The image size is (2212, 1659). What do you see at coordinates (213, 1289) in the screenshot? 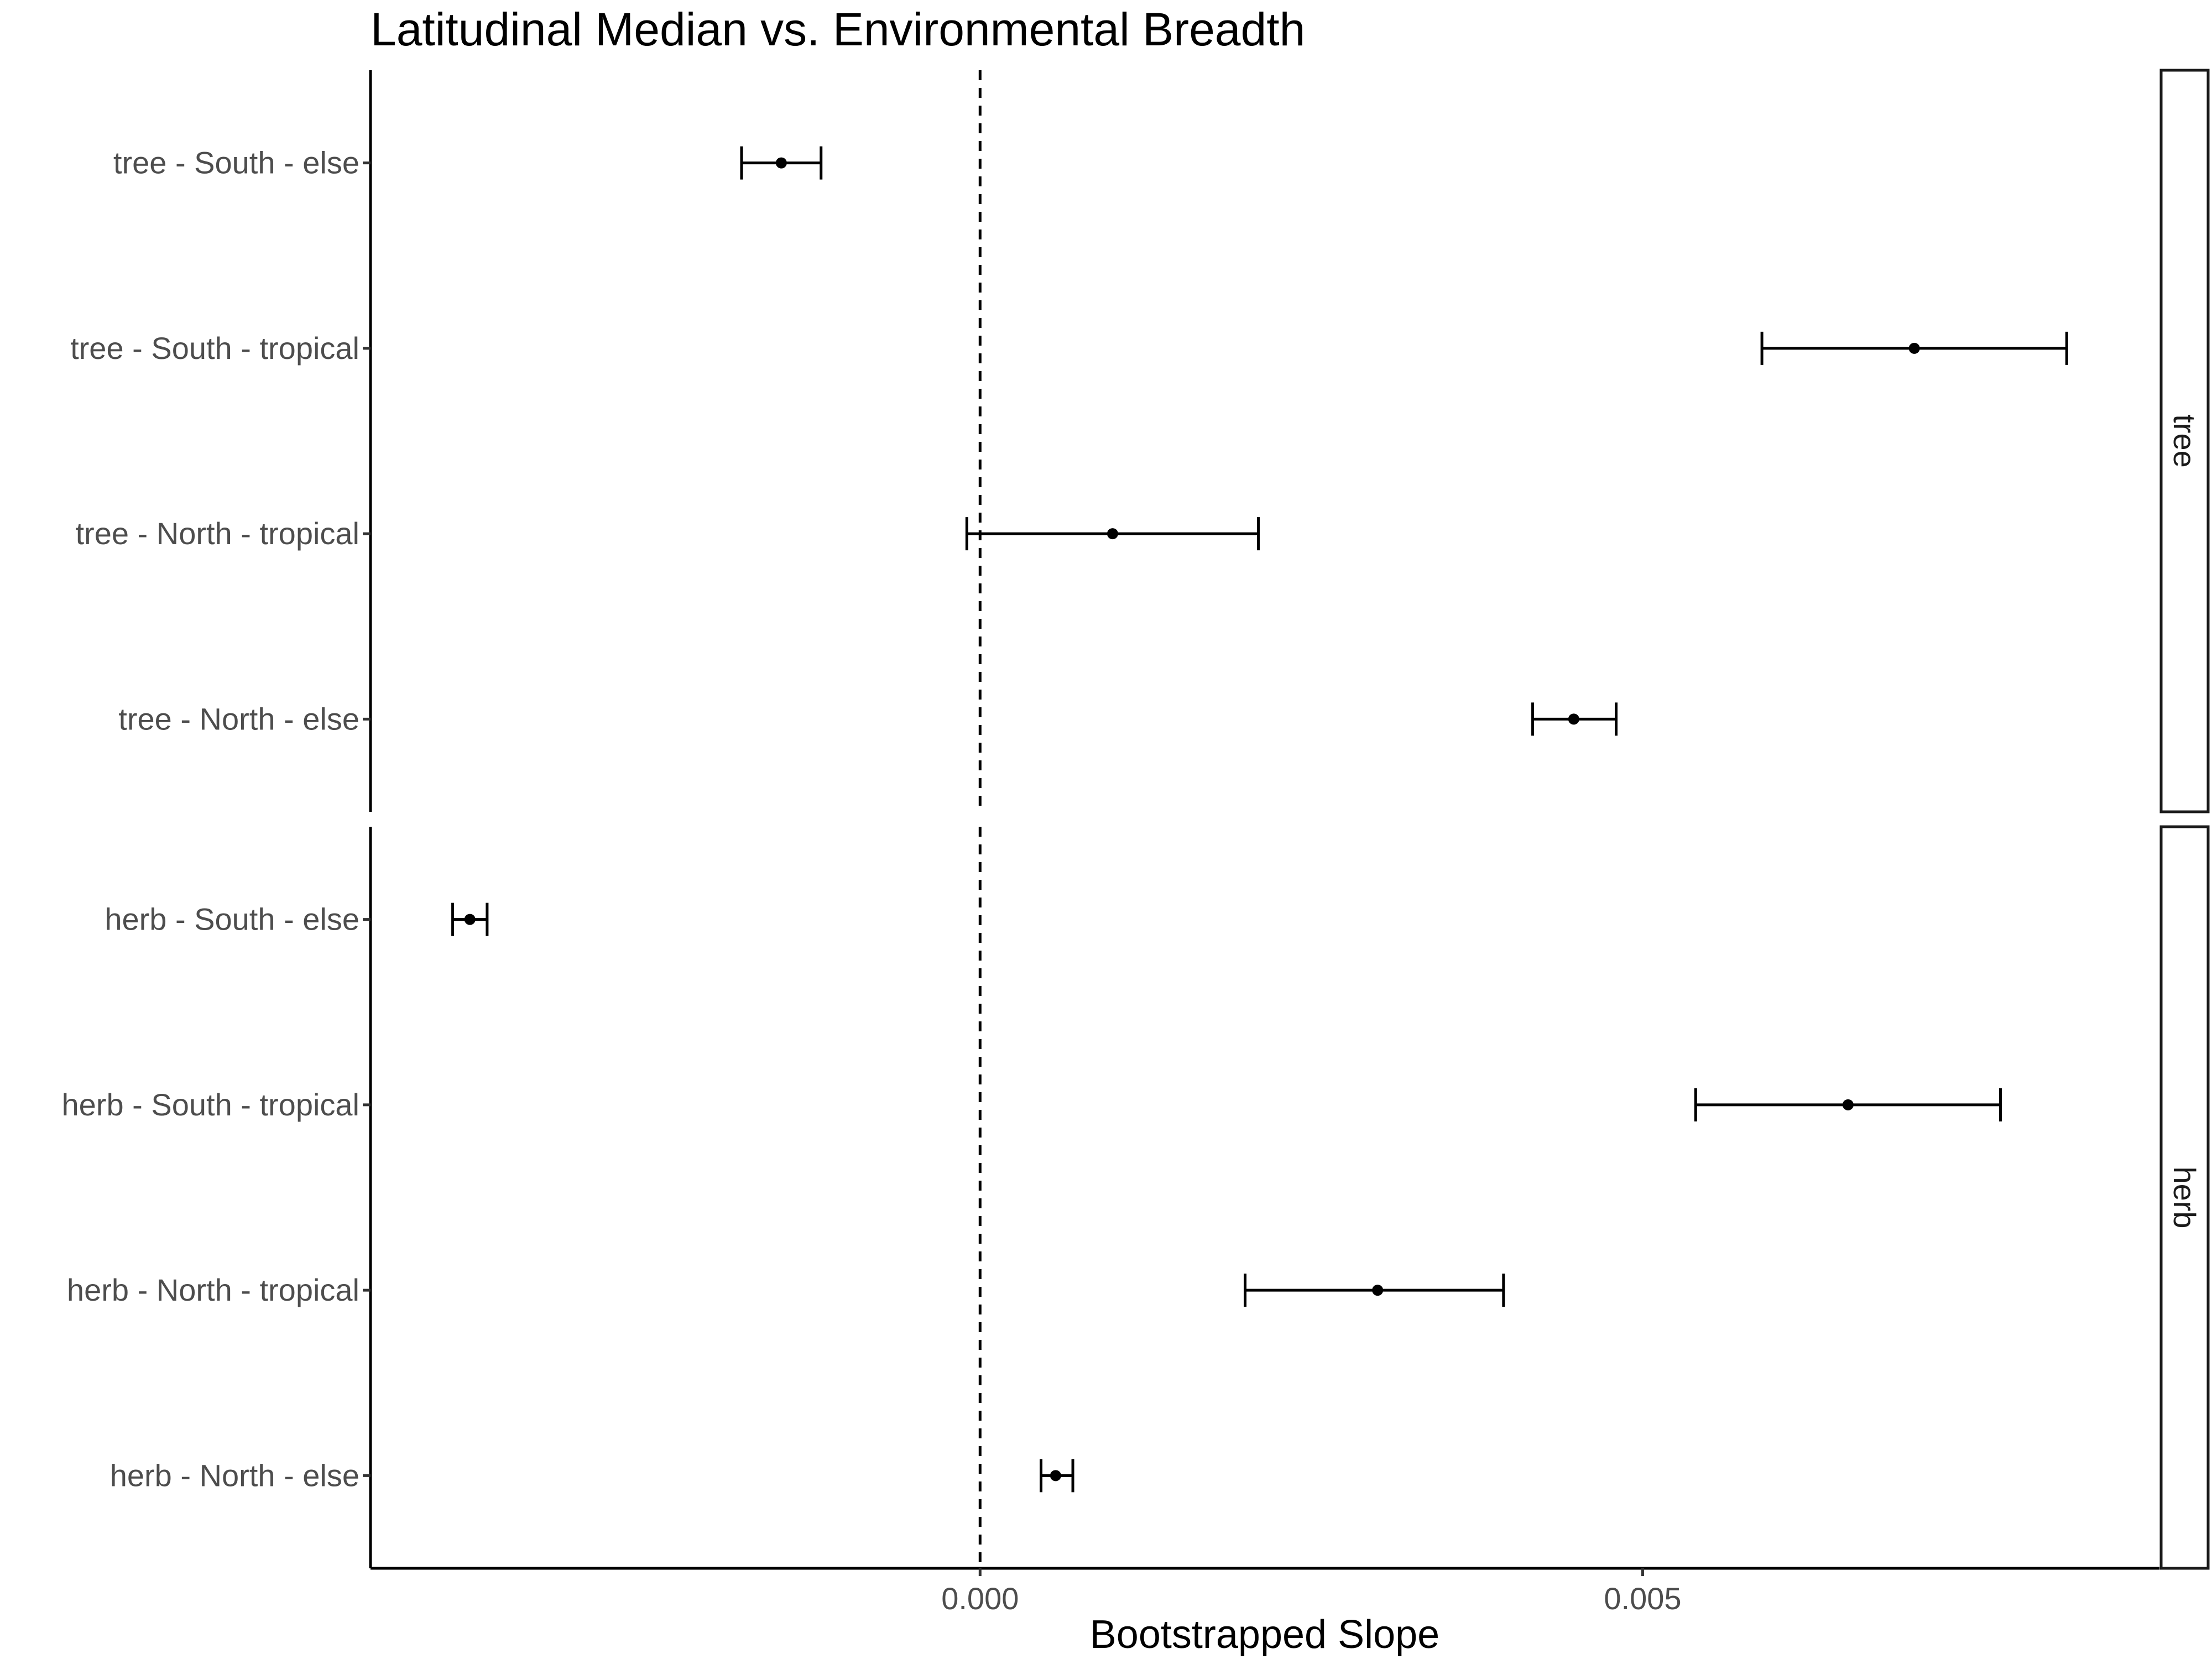
I see `y-tick-label: herb - North - tropical` at bounding box center [213, 1289].